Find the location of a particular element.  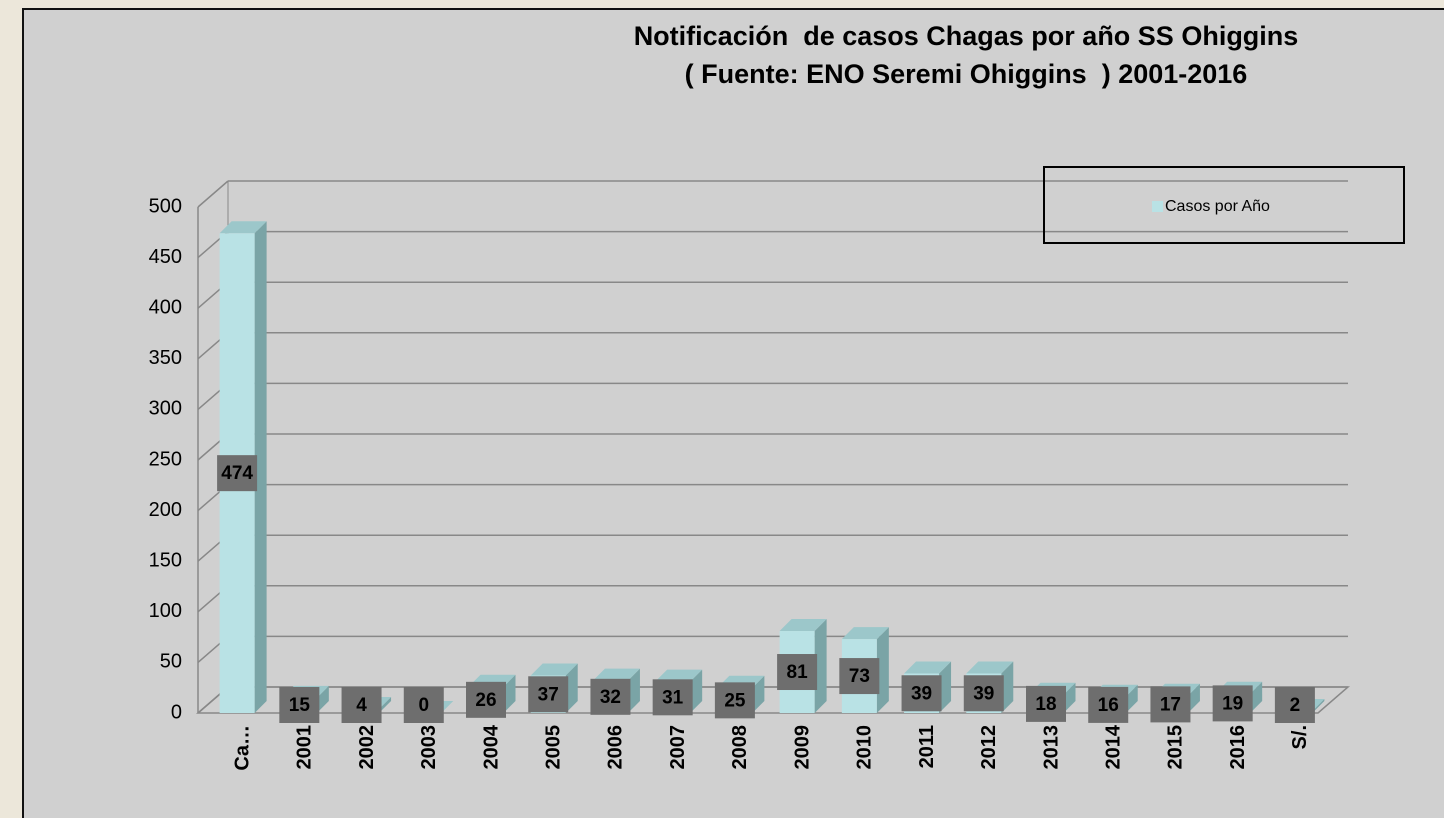

x-tick-label: 2006 is located at coordinates (616, 747).